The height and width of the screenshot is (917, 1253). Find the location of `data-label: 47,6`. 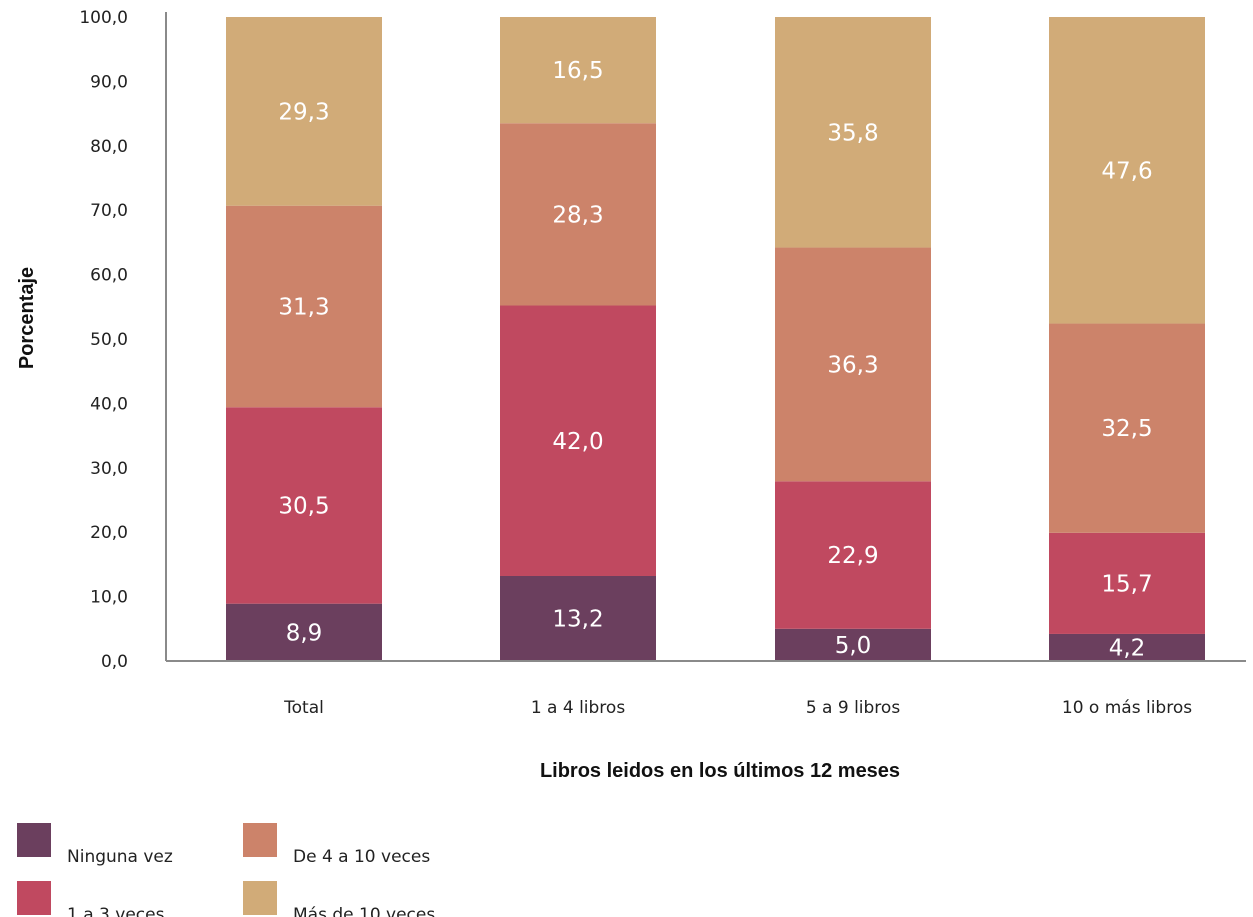

data-label: 47,6 is located at coordinates (1126, 171).